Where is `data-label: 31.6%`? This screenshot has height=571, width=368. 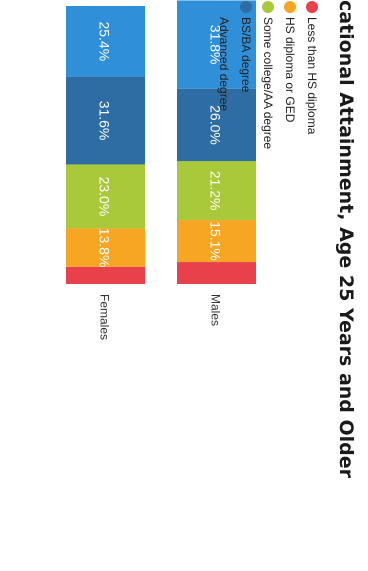 data-label: 31.6% is located at coordinates (105, 121).